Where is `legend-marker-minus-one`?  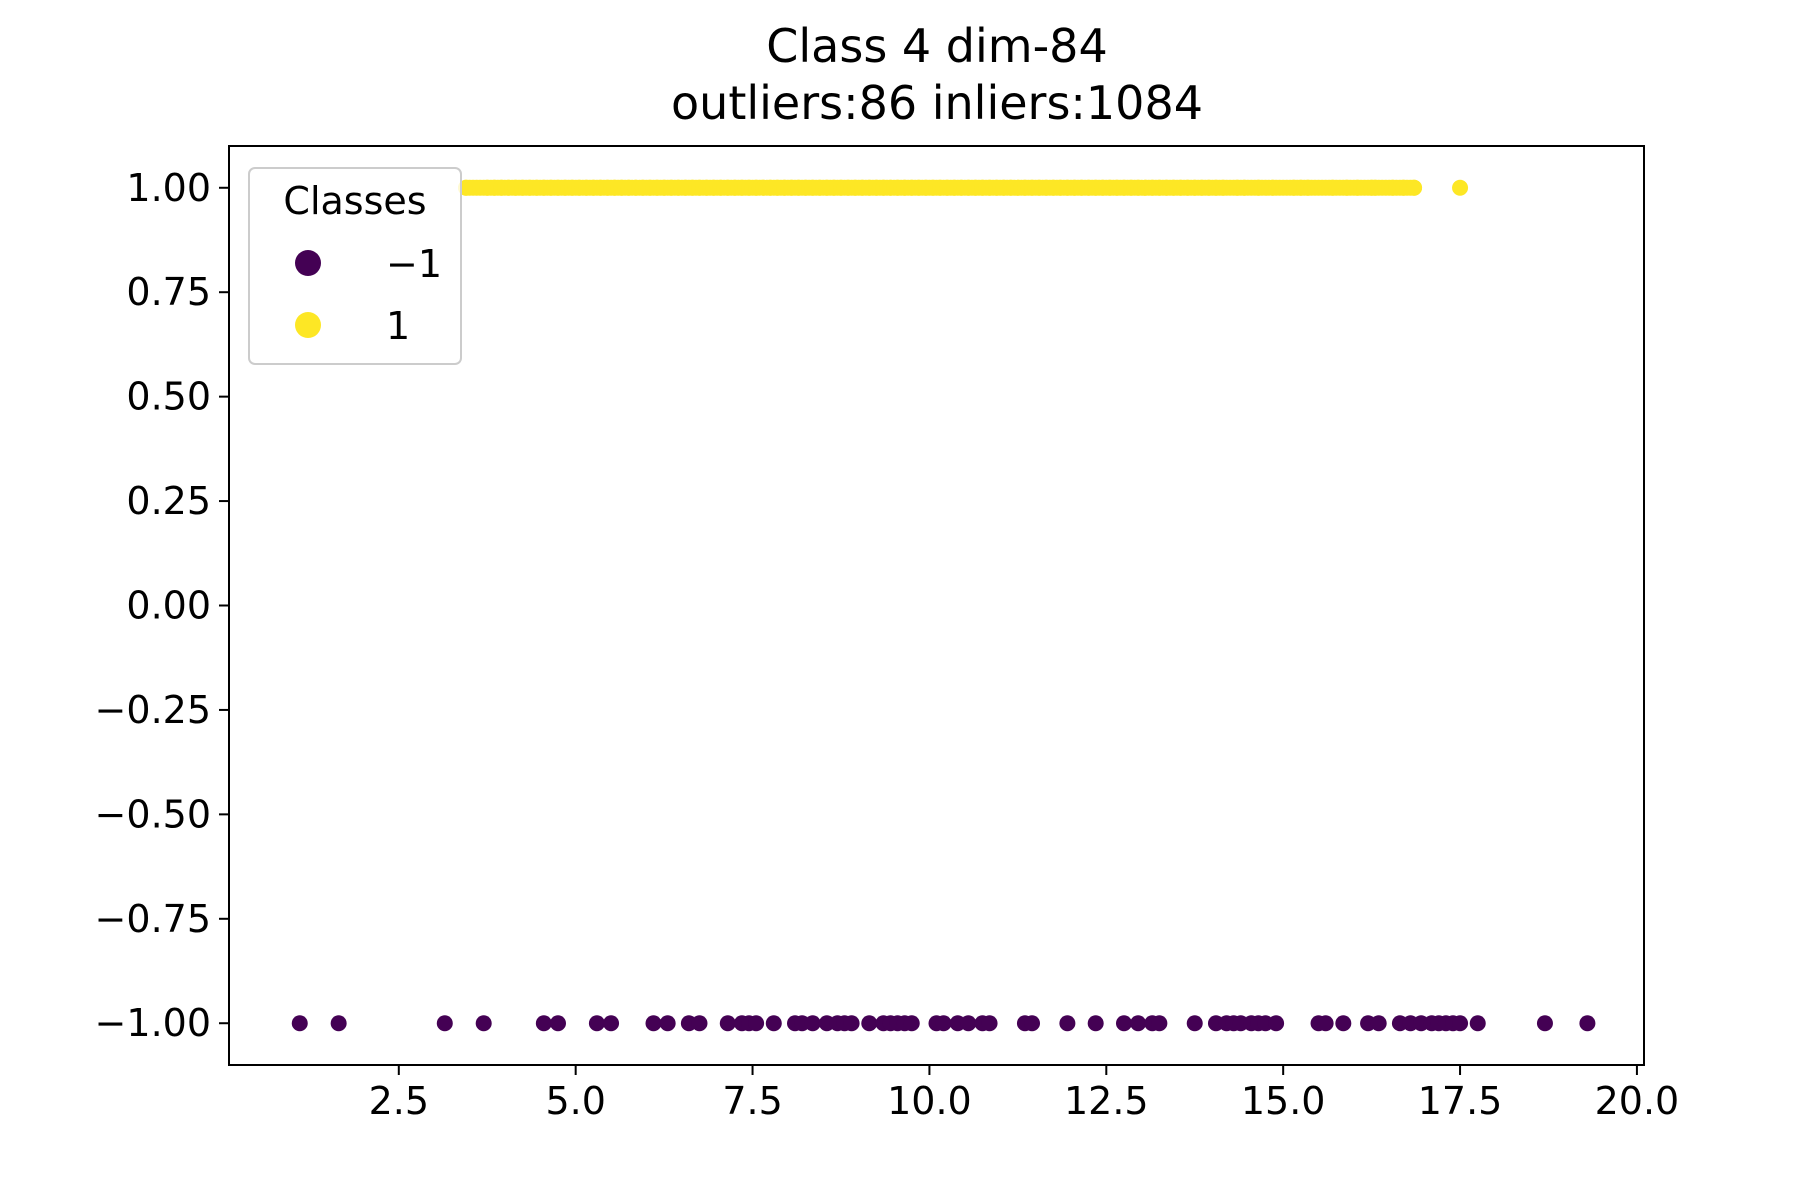
legend-marker-minus-one is located at coordinates (308, 263).